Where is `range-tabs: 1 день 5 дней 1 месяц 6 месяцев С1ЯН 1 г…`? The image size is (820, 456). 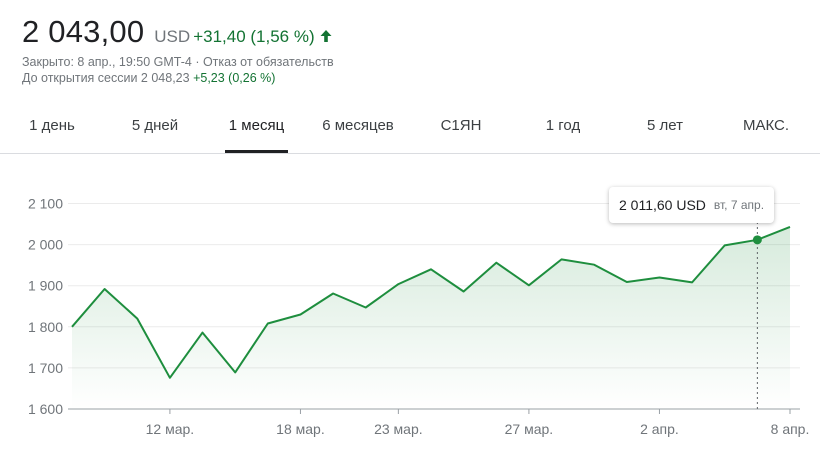
range-tabs: 1 день 5 дней 1 месяц 6 месяцев С1ЯН 1 г… is located at coordinates (410, 131).